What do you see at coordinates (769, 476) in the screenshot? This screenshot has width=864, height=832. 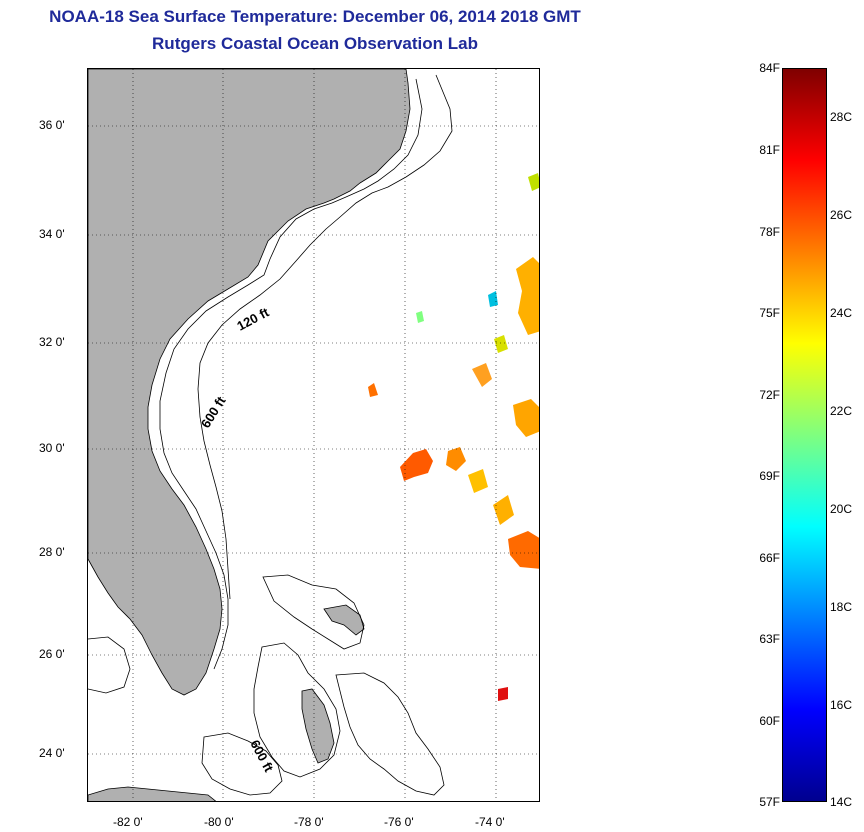 I see `colorbar-f-label: 69F` at bounding box center [769, 476].